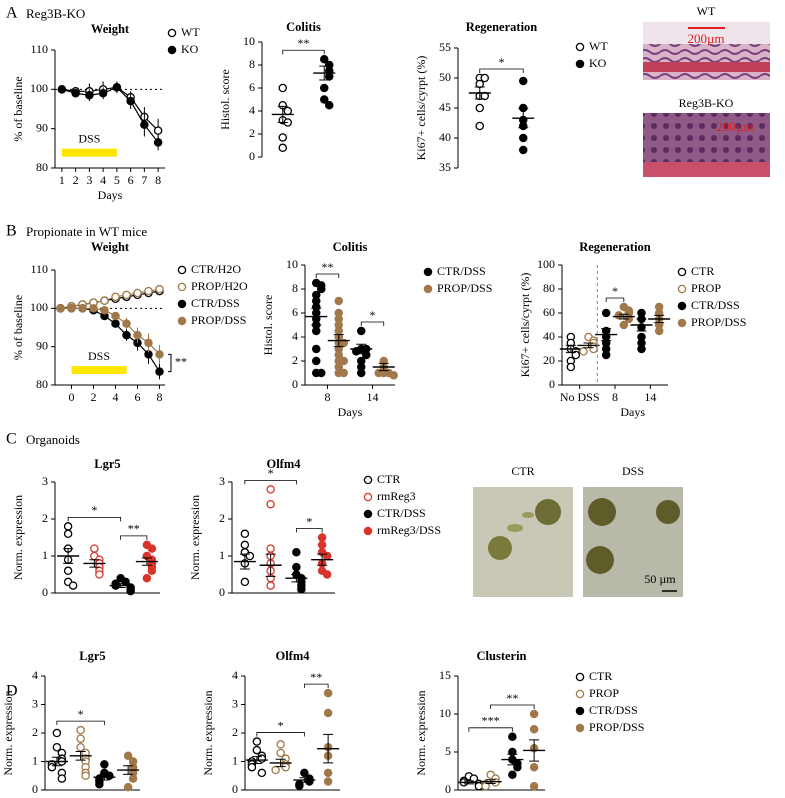  Describe the element at coordinates (39, 49) in the screenshot. I see `y-tick-label: 110` at that location.